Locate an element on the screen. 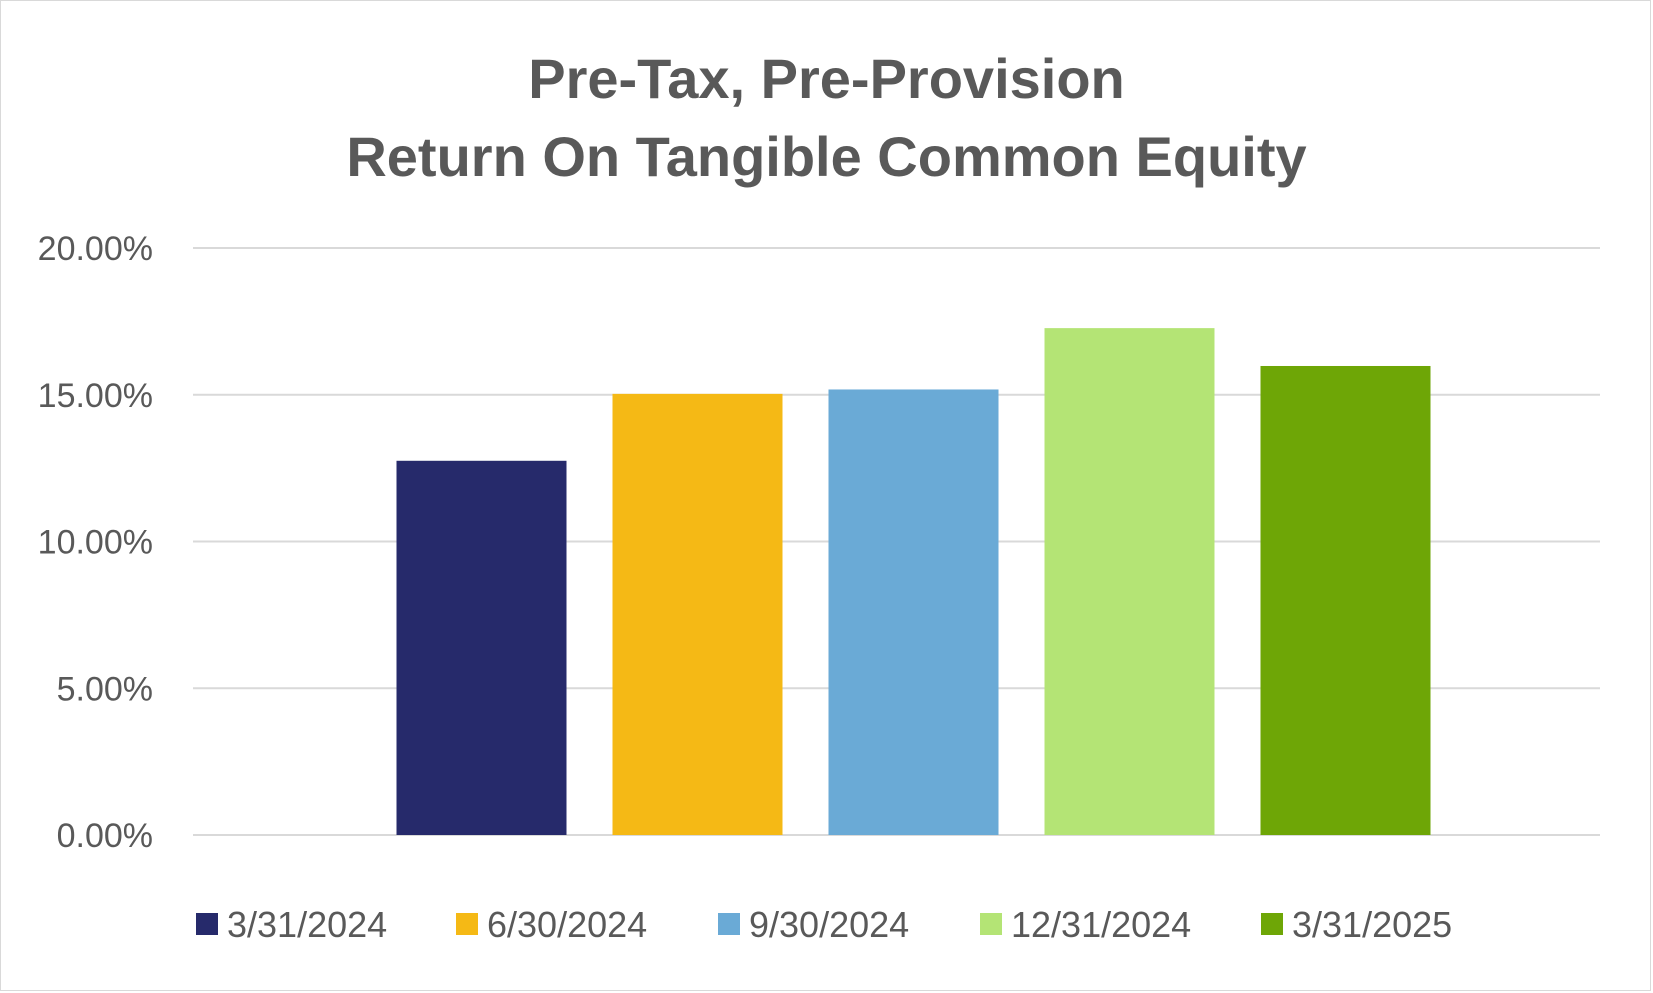 This screenshot has width=1653, height=993. y-tick-label-2: 10.00% is located at coordinates (95, 543).